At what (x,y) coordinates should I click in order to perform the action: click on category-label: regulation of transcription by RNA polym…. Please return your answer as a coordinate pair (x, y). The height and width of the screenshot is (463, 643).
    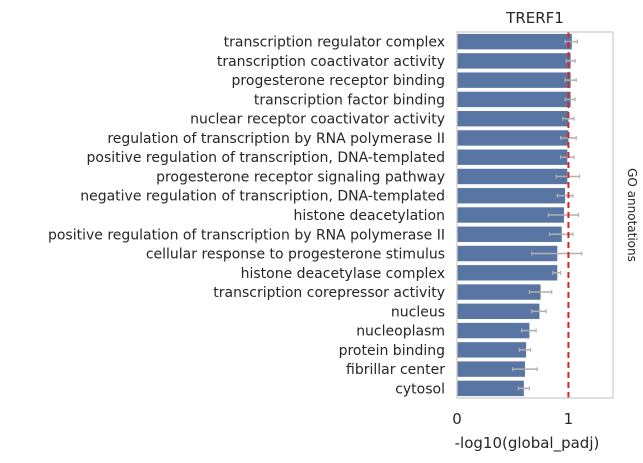
    Looking at the image, I should click on (276, 139).